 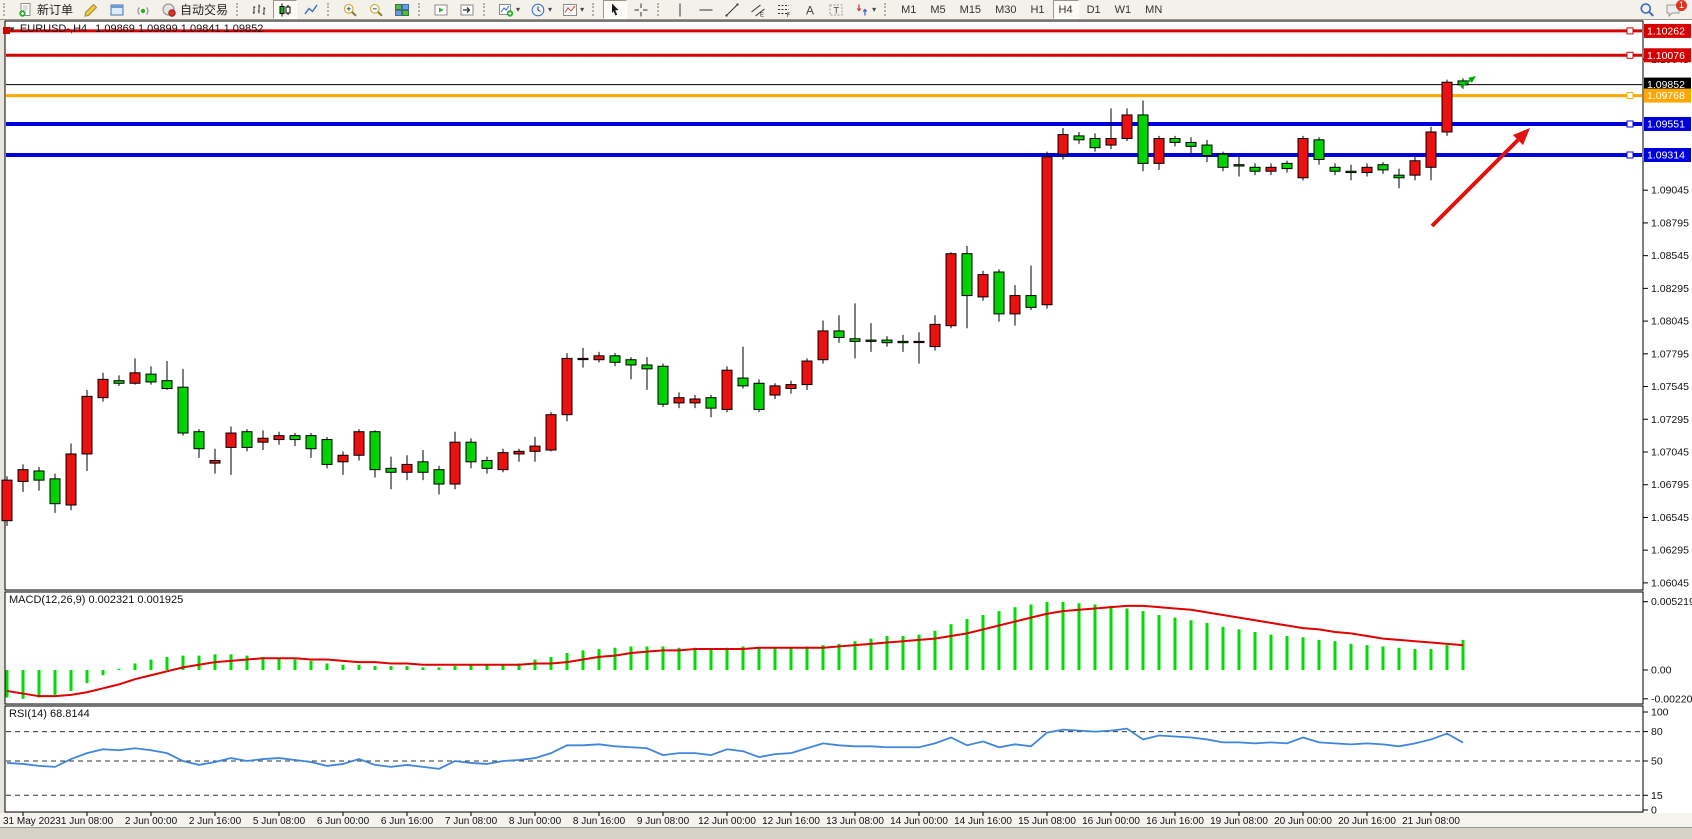 I want to click on buy-marker, so click(x=1468, y=82).